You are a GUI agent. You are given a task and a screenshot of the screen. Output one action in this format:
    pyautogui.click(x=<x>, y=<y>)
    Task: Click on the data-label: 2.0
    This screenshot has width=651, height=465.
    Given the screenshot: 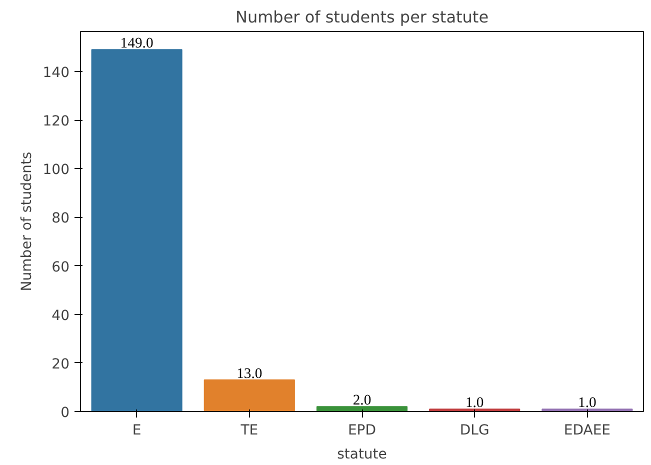 What is the action you would take?
    pyautogui.click(x=362, y=400)
    